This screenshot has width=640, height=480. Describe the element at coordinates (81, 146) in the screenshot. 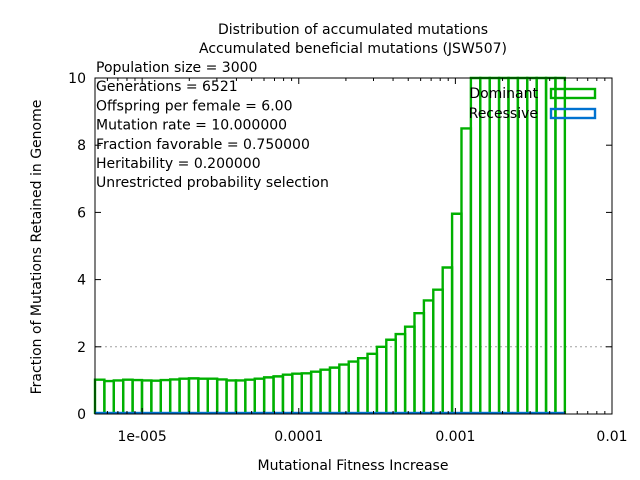

I see `y-tick-label: 8` at that location.